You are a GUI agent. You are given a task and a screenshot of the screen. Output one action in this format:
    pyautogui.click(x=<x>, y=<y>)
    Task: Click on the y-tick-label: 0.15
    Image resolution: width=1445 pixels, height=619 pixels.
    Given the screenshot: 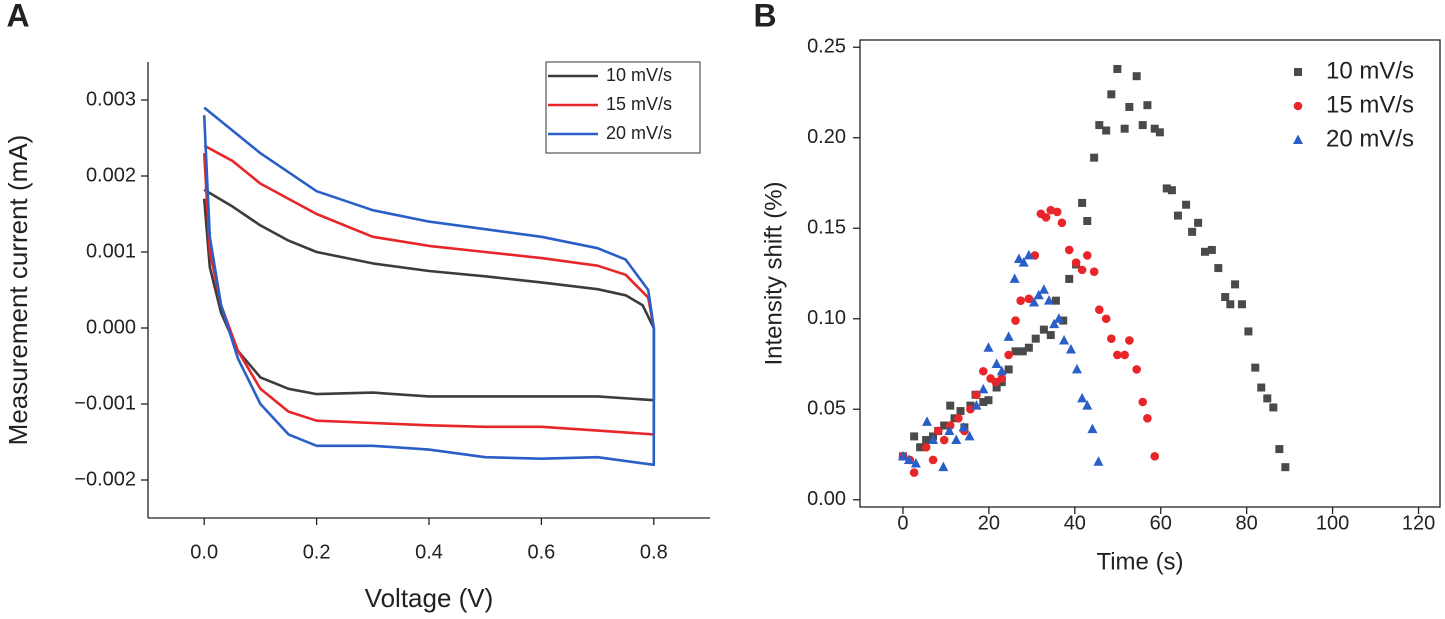 What is the action you would take?
    pyautogui.click(x=826, y=228)
    